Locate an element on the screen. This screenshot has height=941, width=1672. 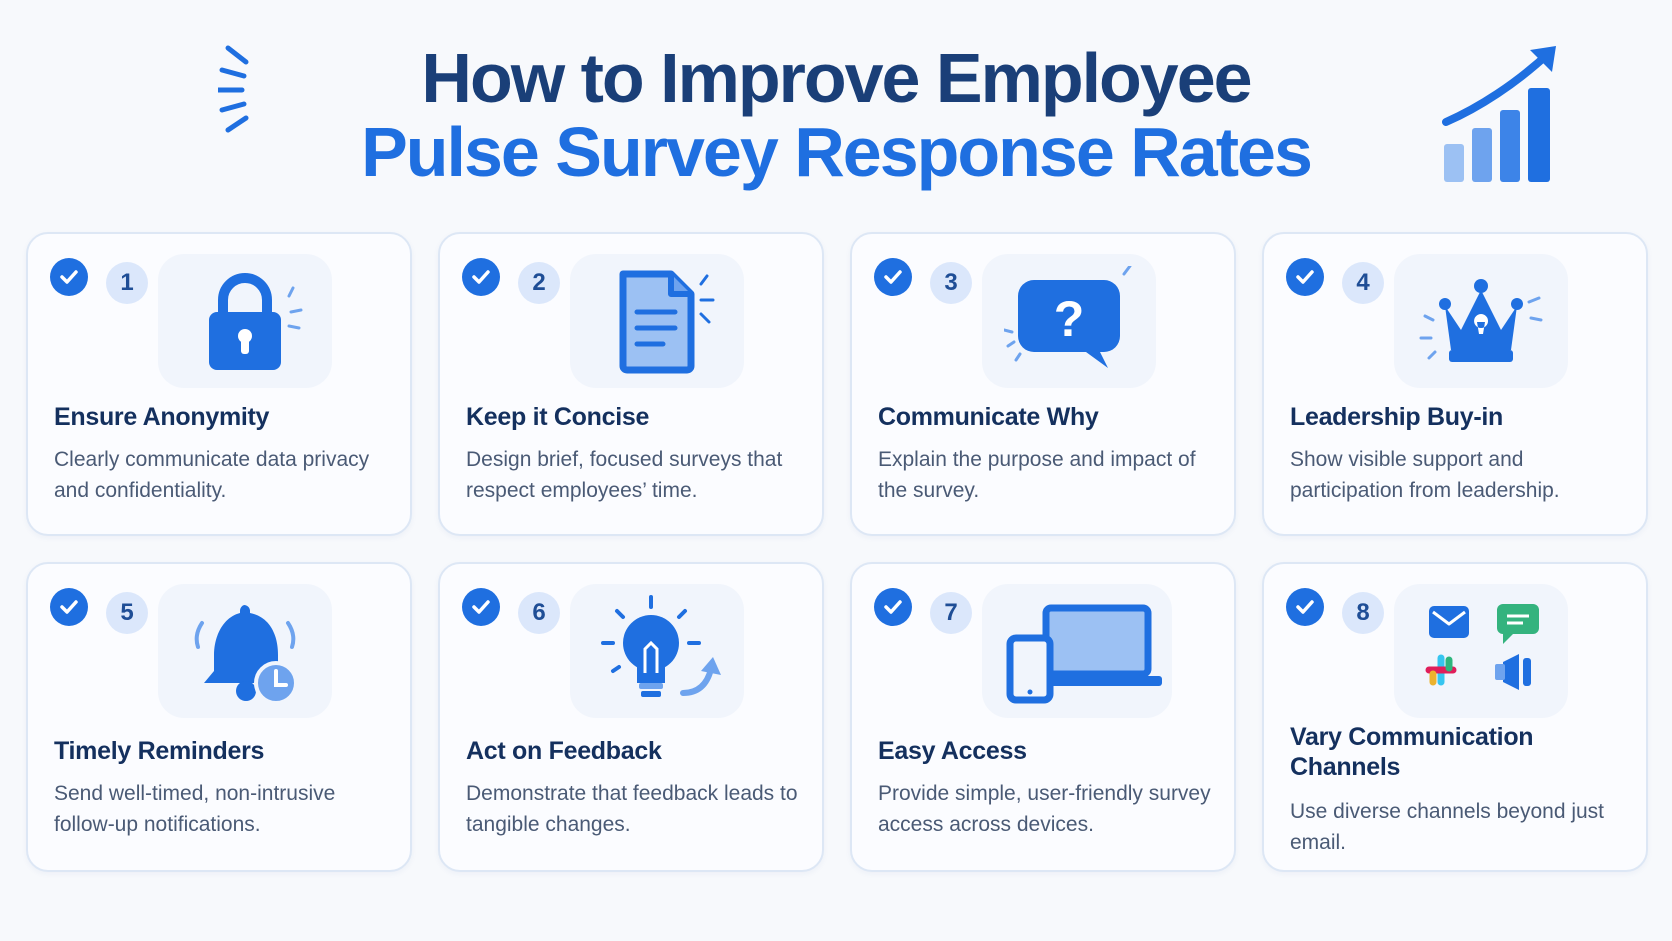
step-number: 4 is located at coordinates (1363, 283).